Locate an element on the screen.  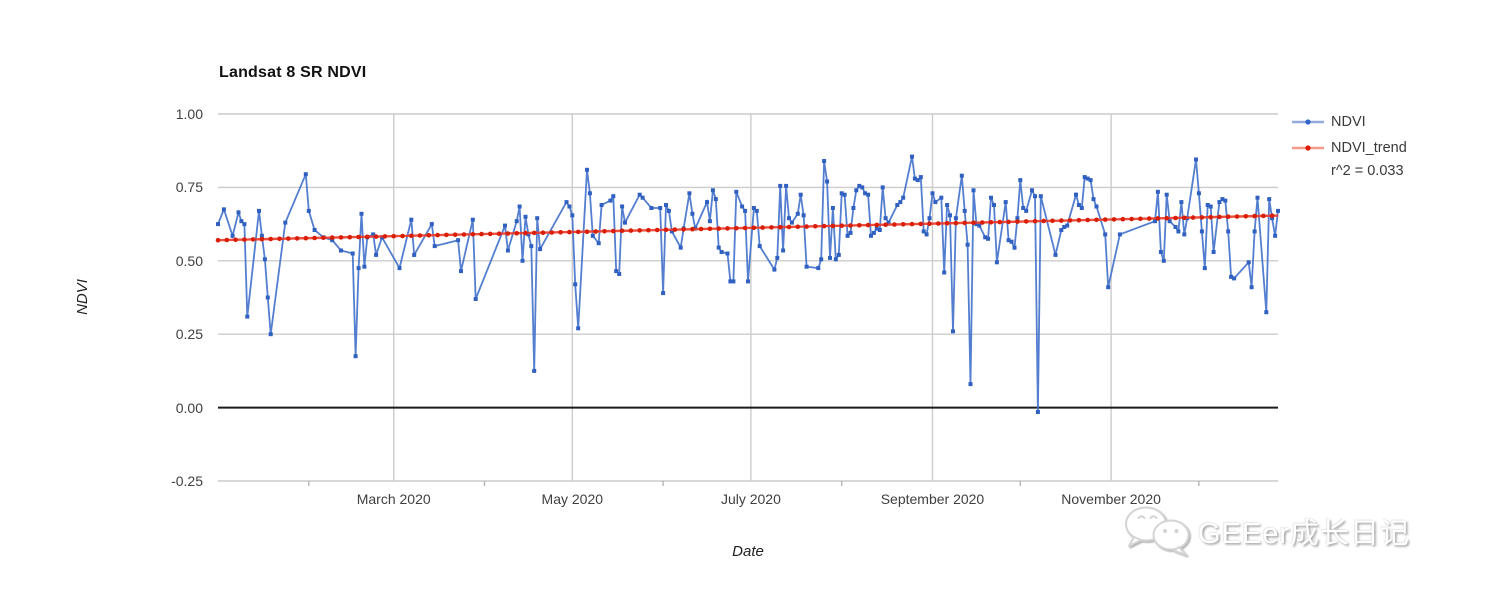
trend-line-sample-icon is located at coordinates (1308, 147).